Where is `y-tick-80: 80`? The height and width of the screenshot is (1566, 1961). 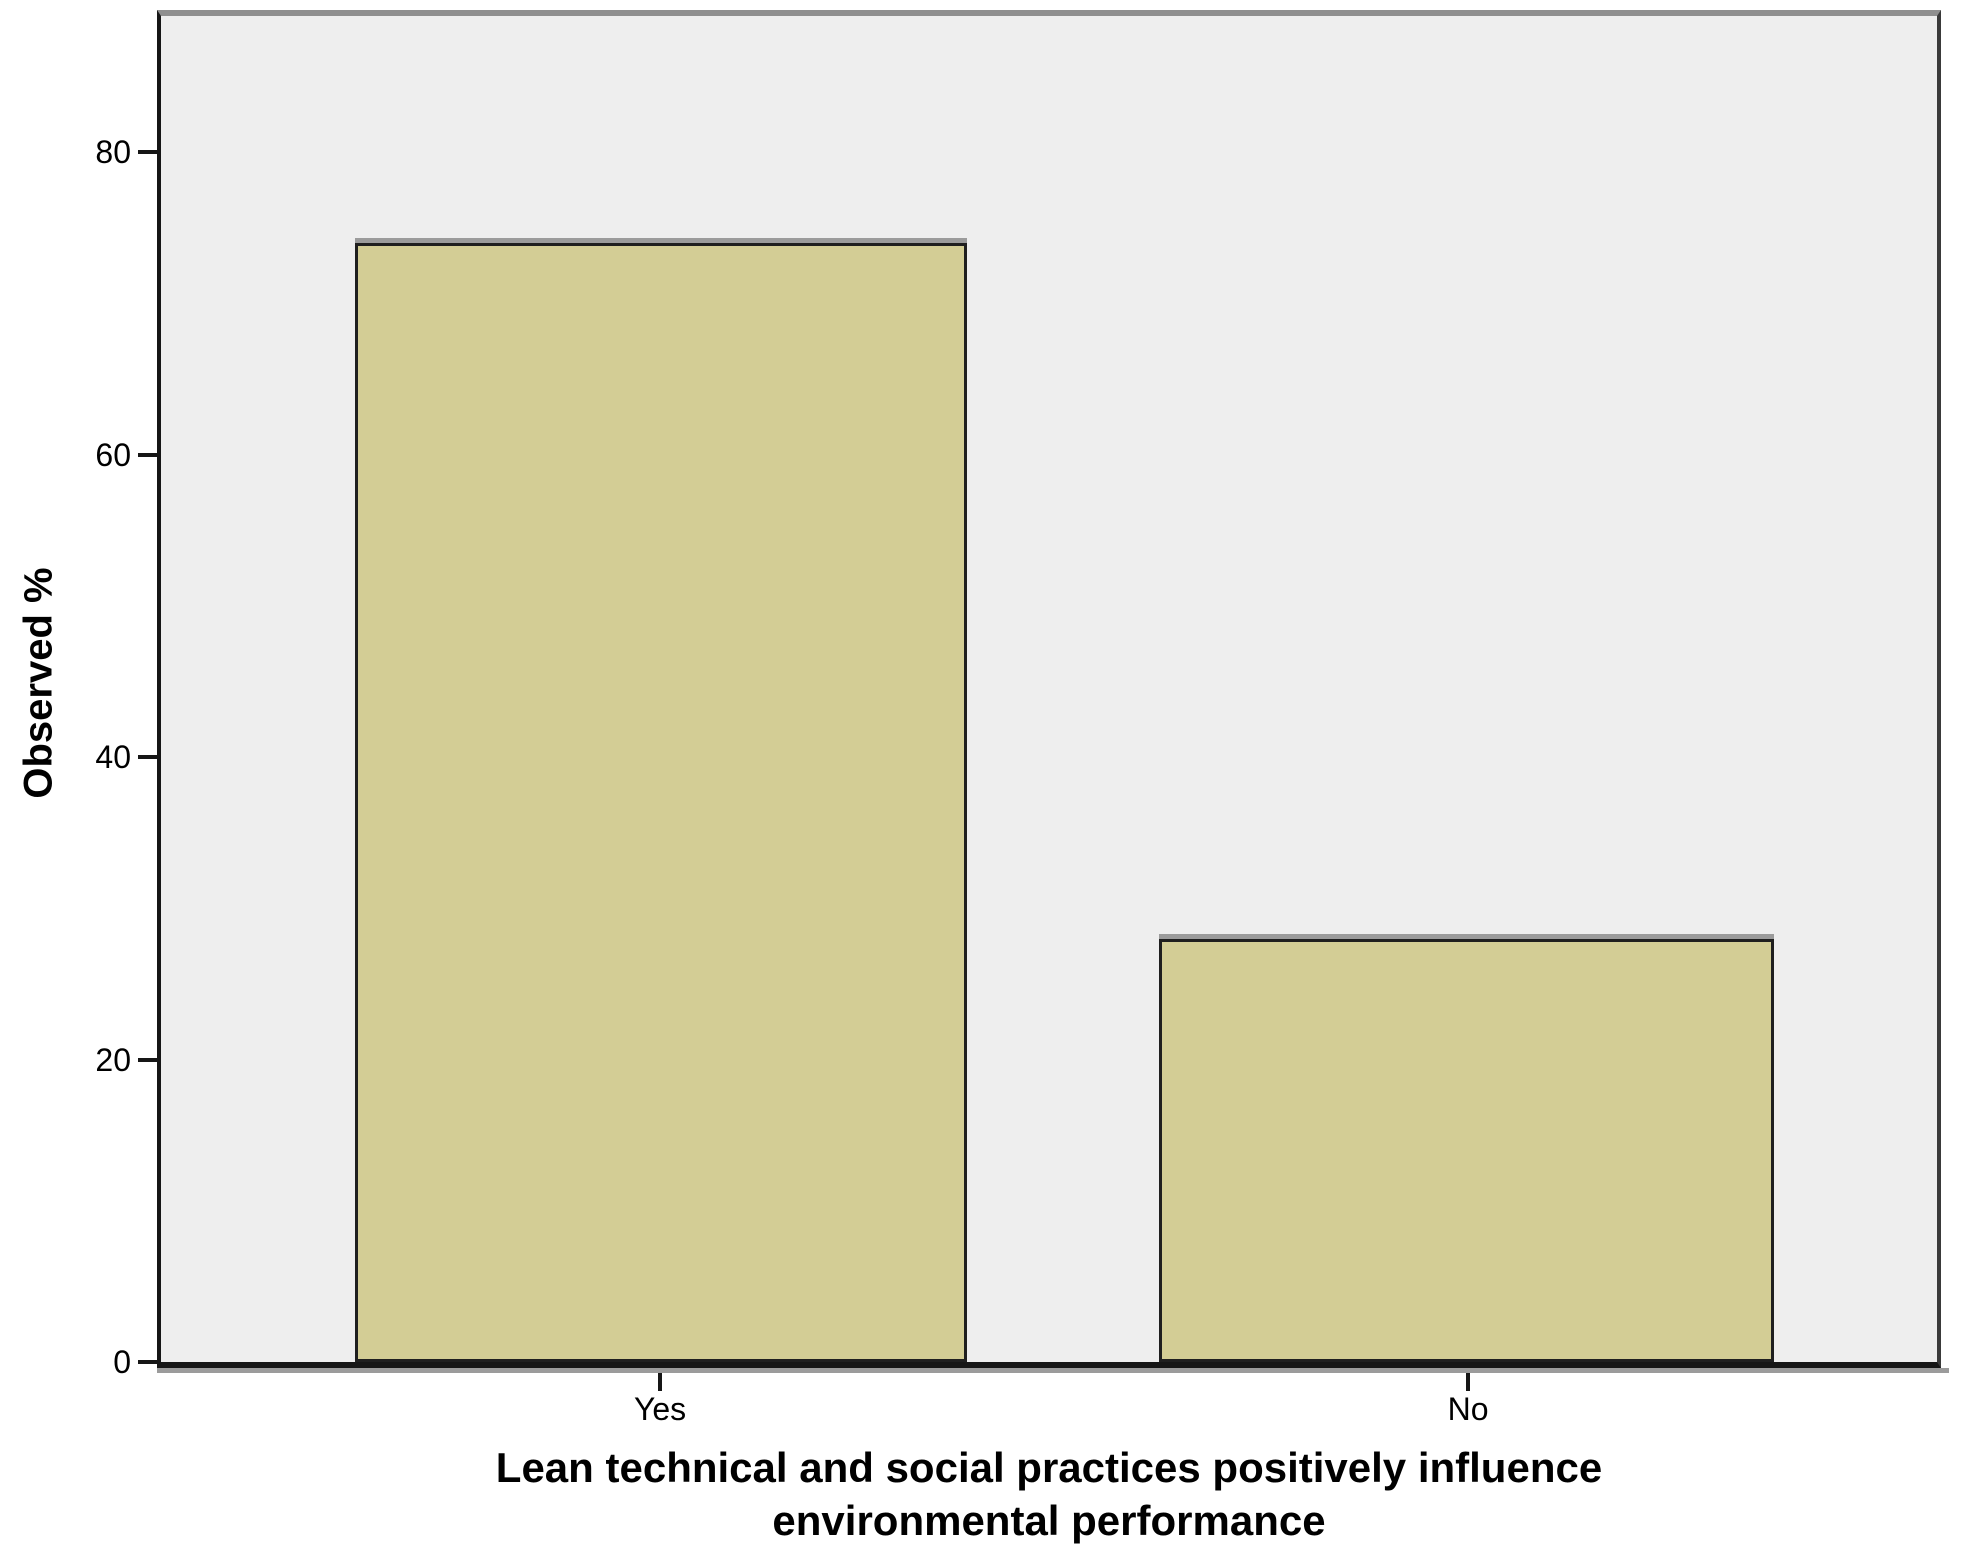 y-tick-80: 80 is located at coordinates (128, 152).